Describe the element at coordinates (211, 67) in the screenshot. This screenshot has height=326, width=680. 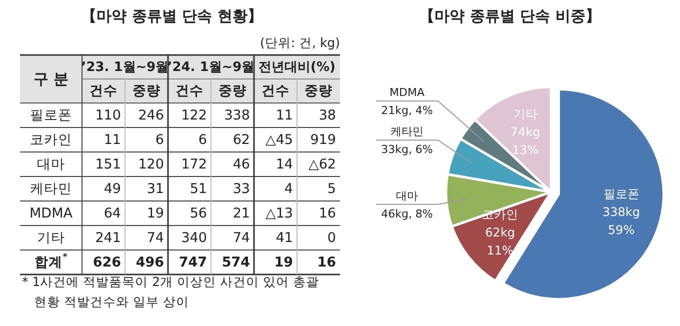
I see `text: ’24. 1월~9월` at that location.